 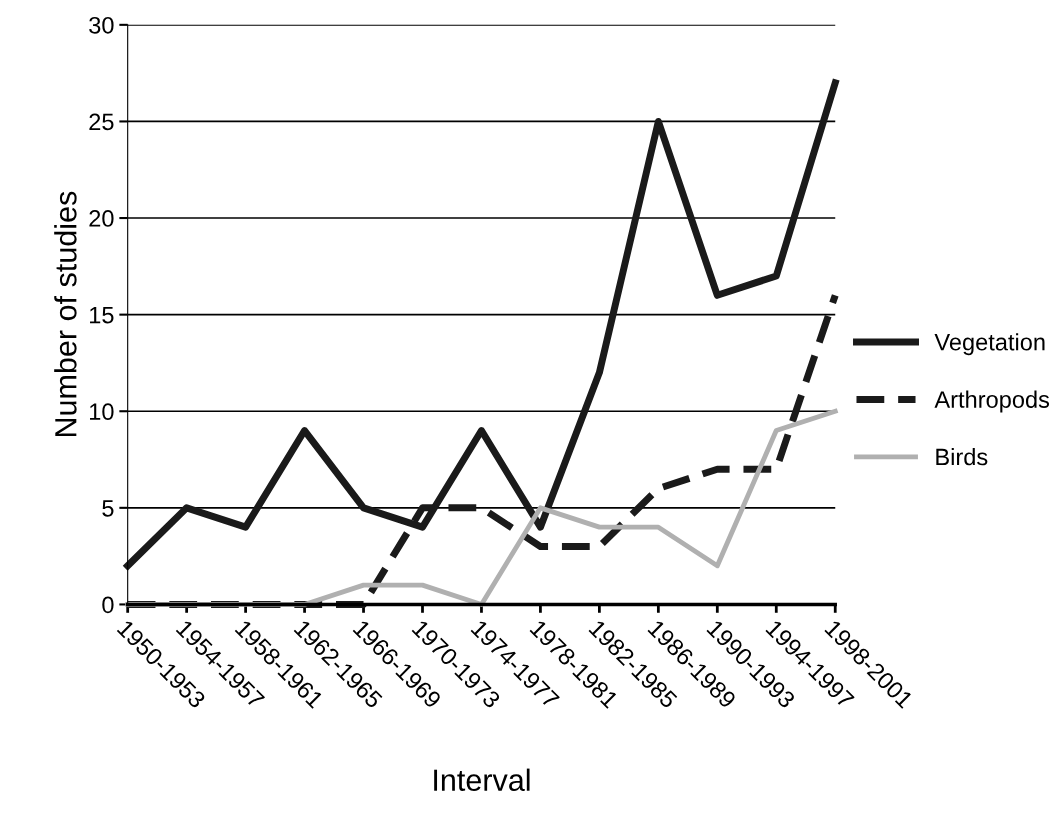 I want to click on y-tick-label: 0, so click(x=108, y=605).